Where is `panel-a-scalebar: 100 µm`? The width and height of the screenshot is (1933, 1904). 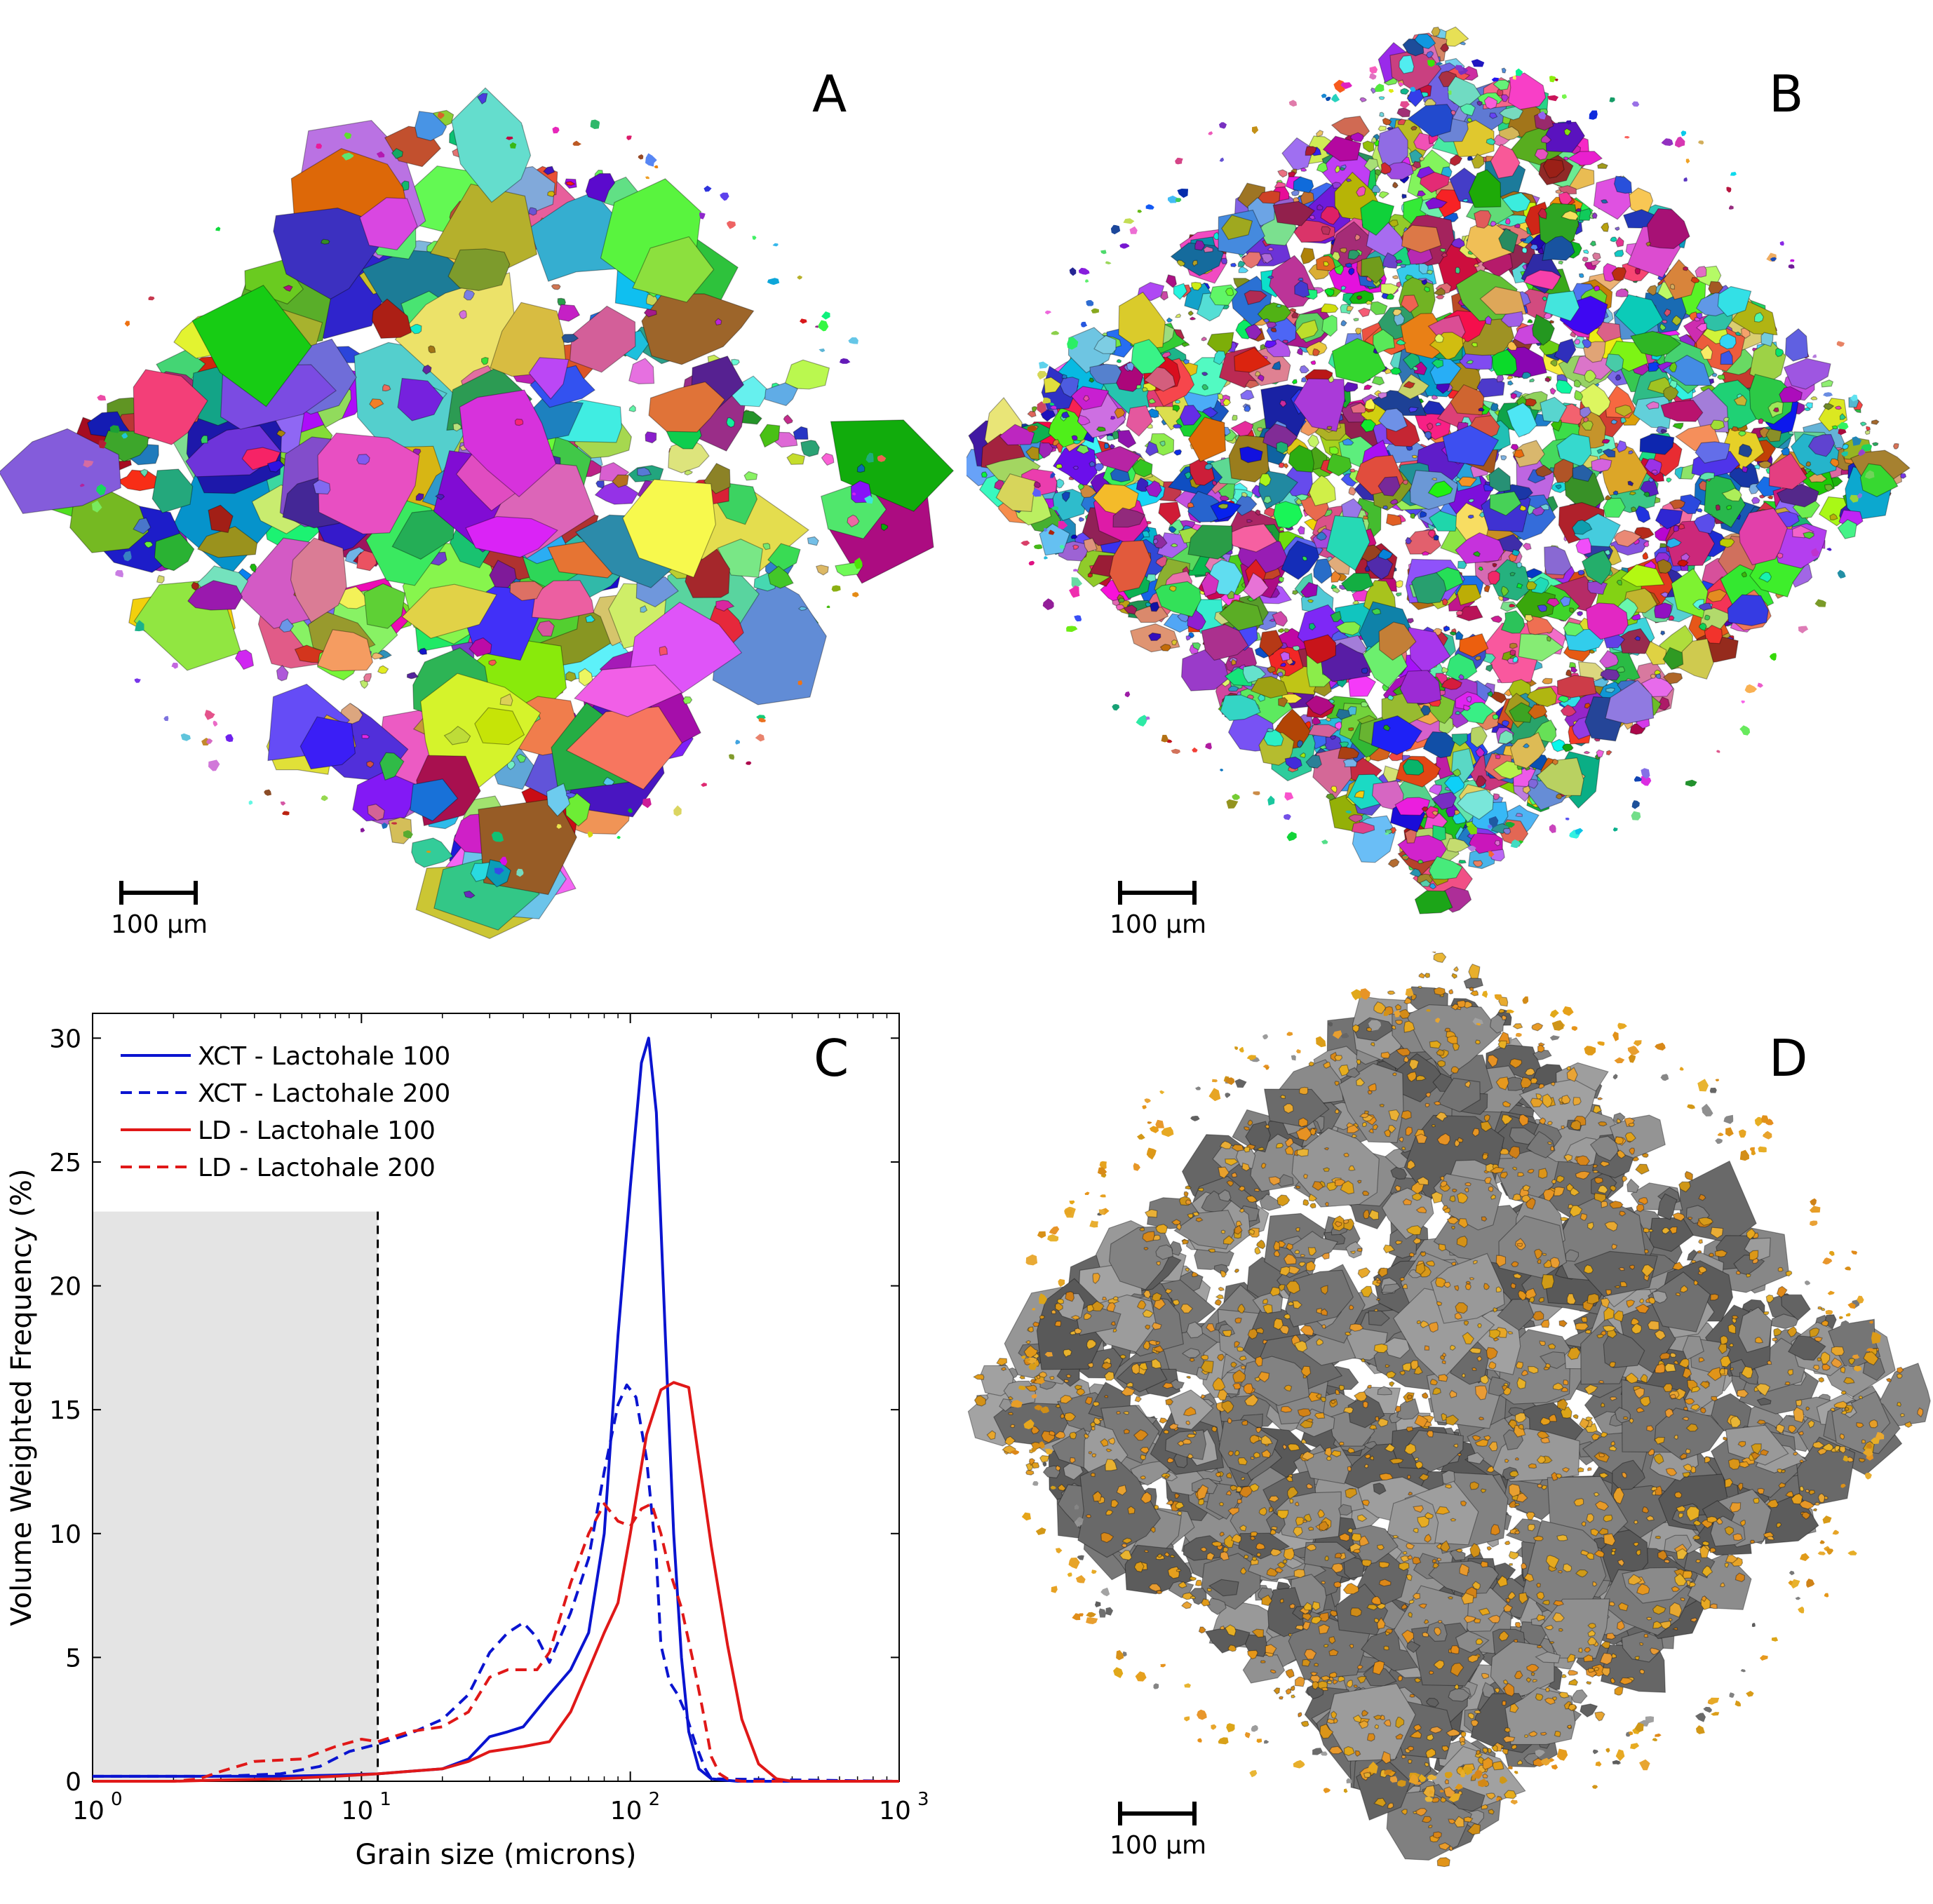
panel-a-scalebar: 100 µm is located at coordinates (159, 910).